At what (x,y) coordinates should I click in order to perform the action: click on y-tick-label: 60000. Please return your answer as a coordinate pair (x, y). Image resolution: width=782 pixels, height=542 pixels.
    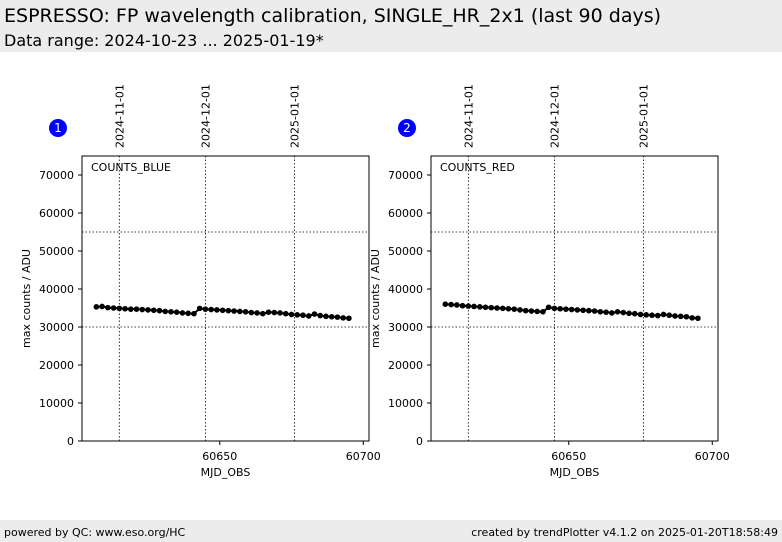
    Looking at the image, I should click on (405, 213).